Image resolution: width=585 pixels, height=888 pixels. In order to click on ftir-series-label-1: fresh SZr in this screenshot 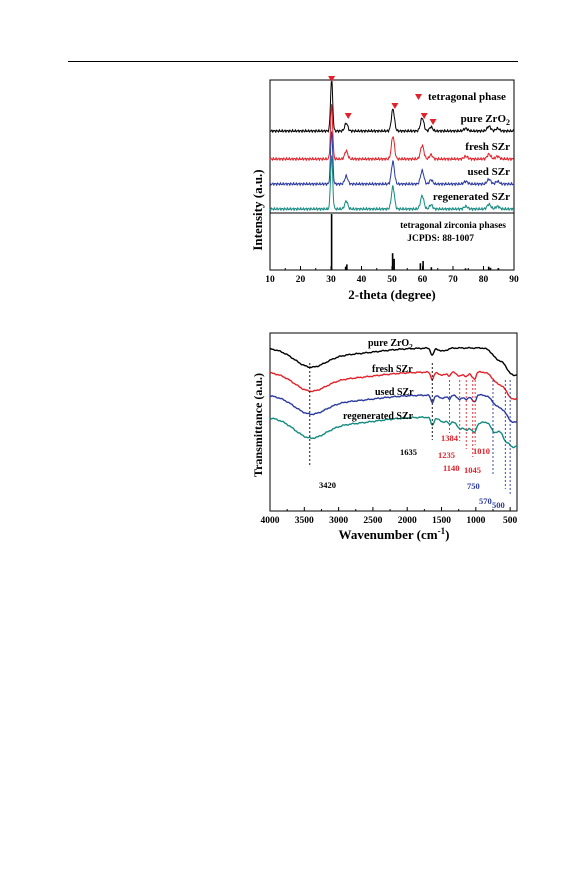, I will do `click(392, 369)`.